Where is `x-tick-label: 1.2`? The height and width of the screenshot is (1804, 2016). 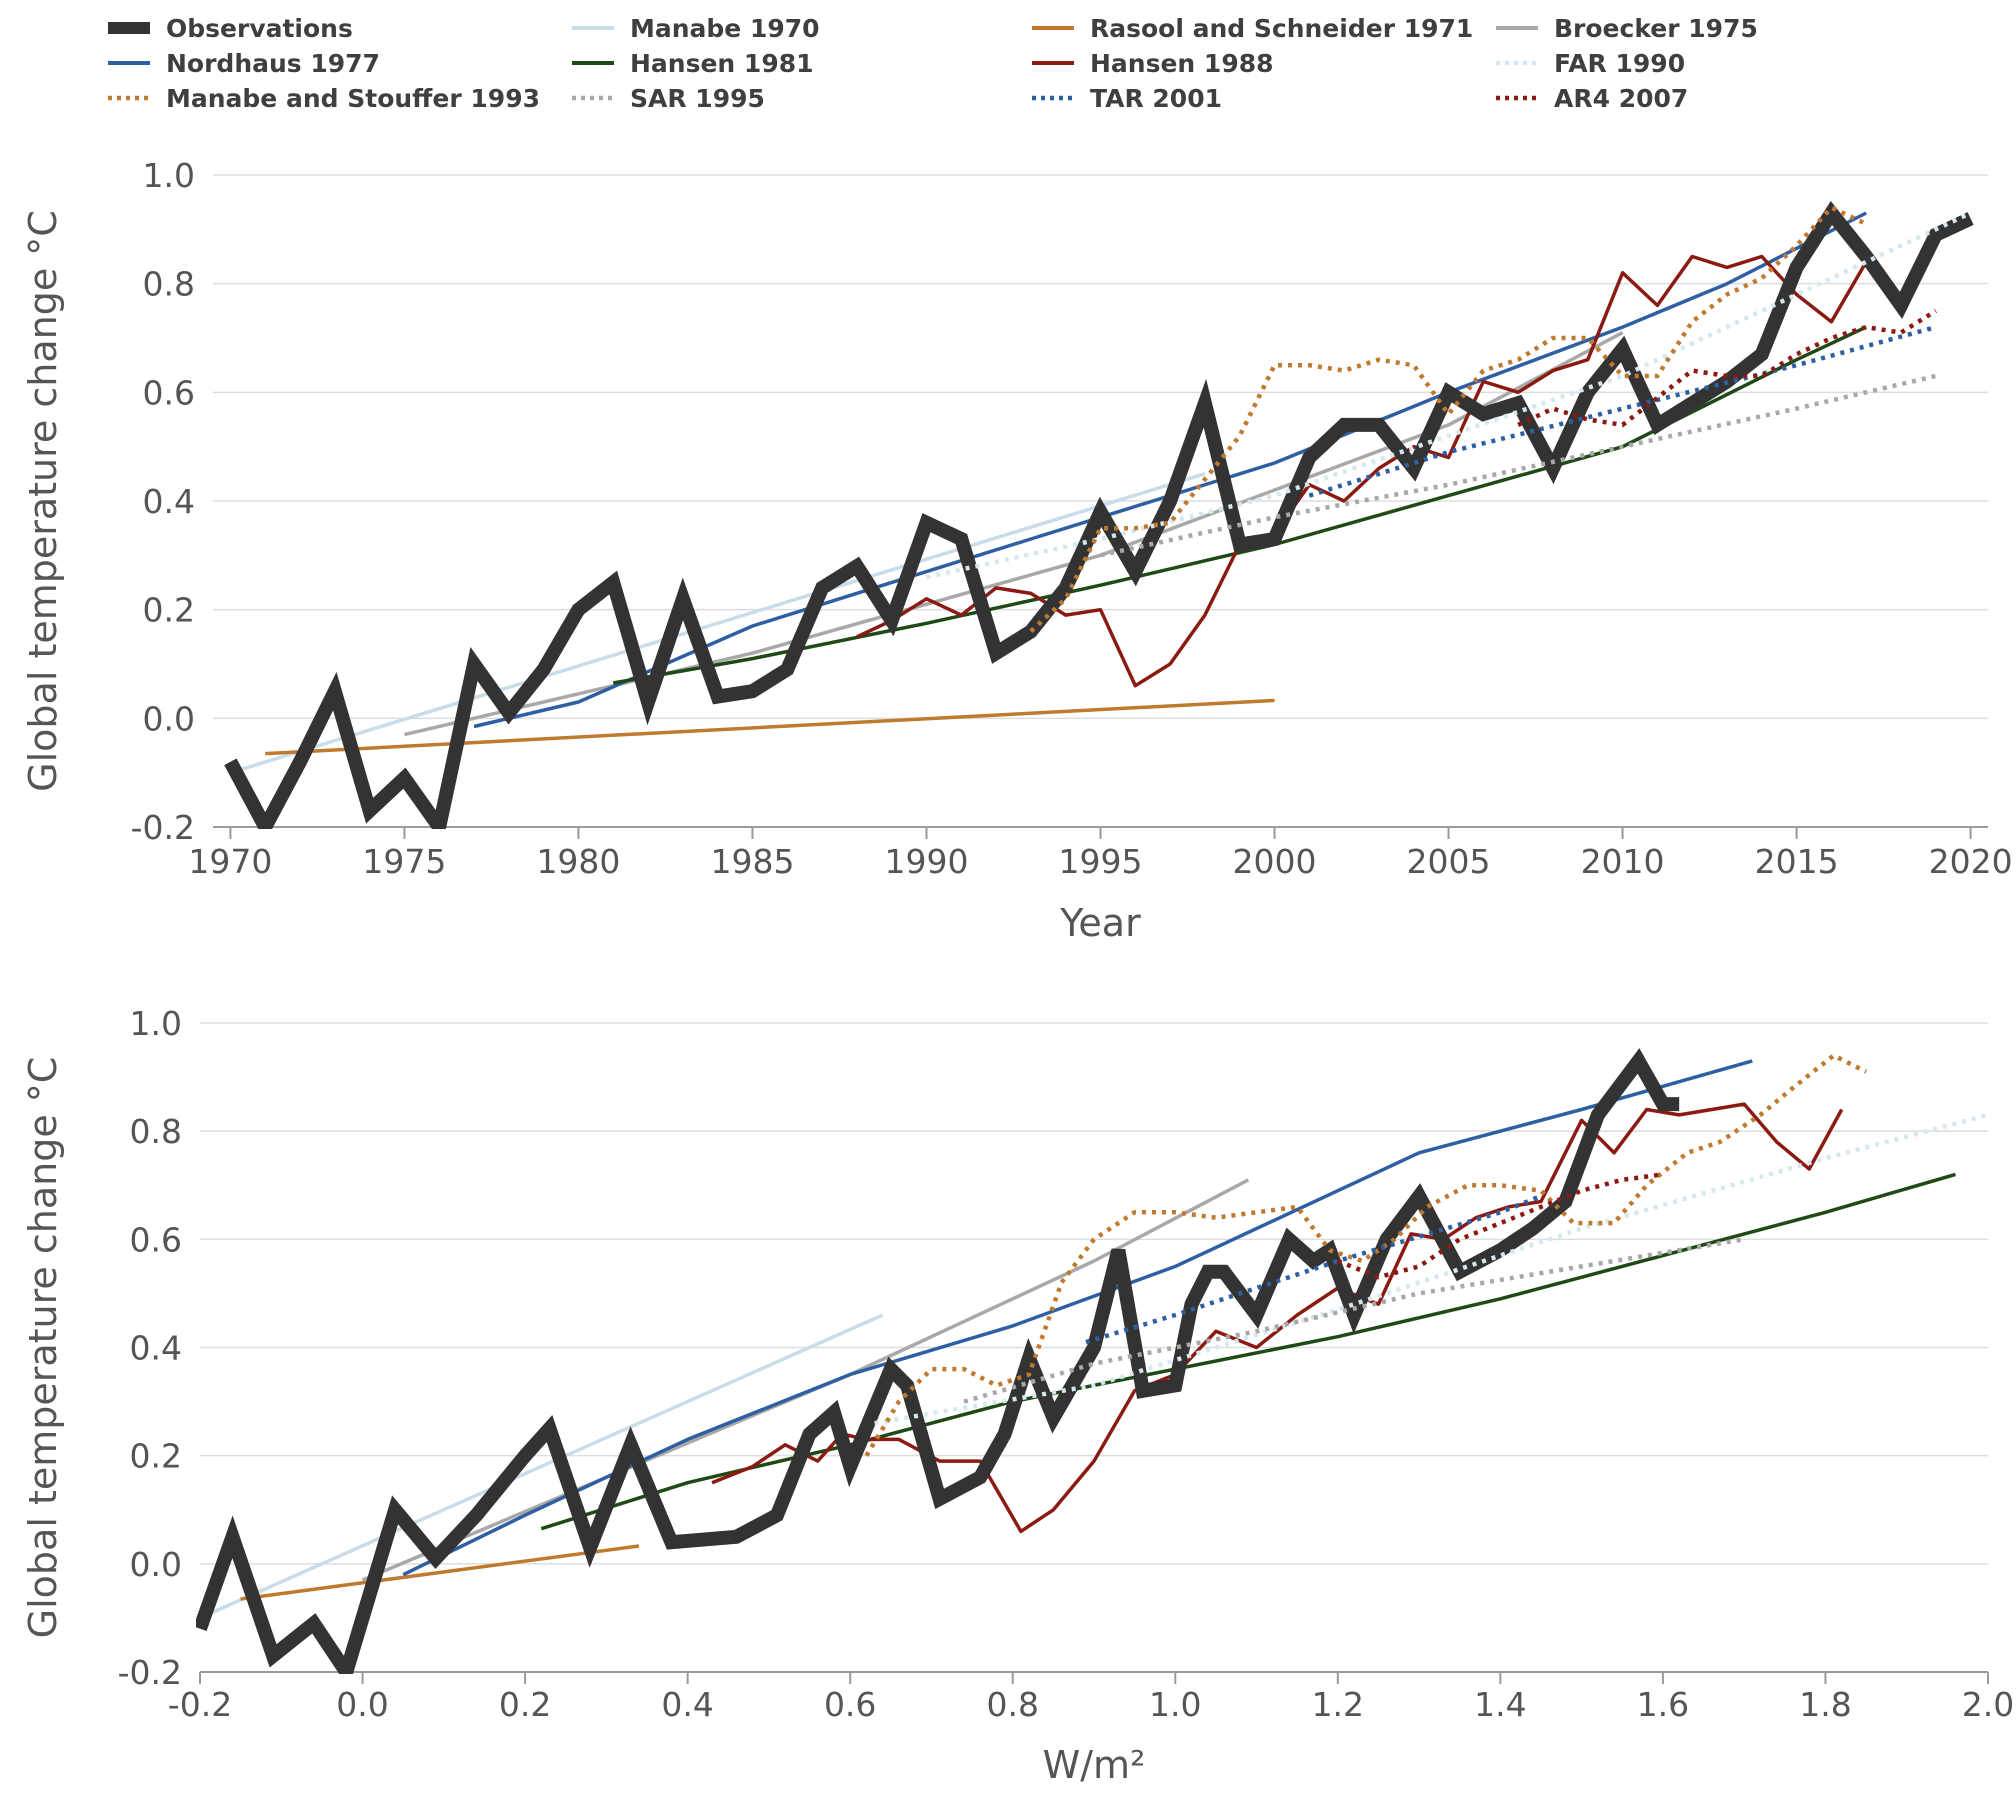
x-tick-label: 1.2 is located at coordinates (1338, 1704).